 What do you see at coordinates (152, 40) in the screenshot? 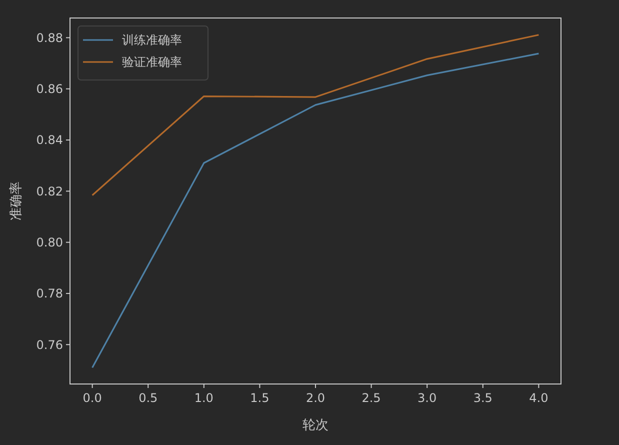
I see `legend-label: 训练准确率` at bounding box center [152, 40].